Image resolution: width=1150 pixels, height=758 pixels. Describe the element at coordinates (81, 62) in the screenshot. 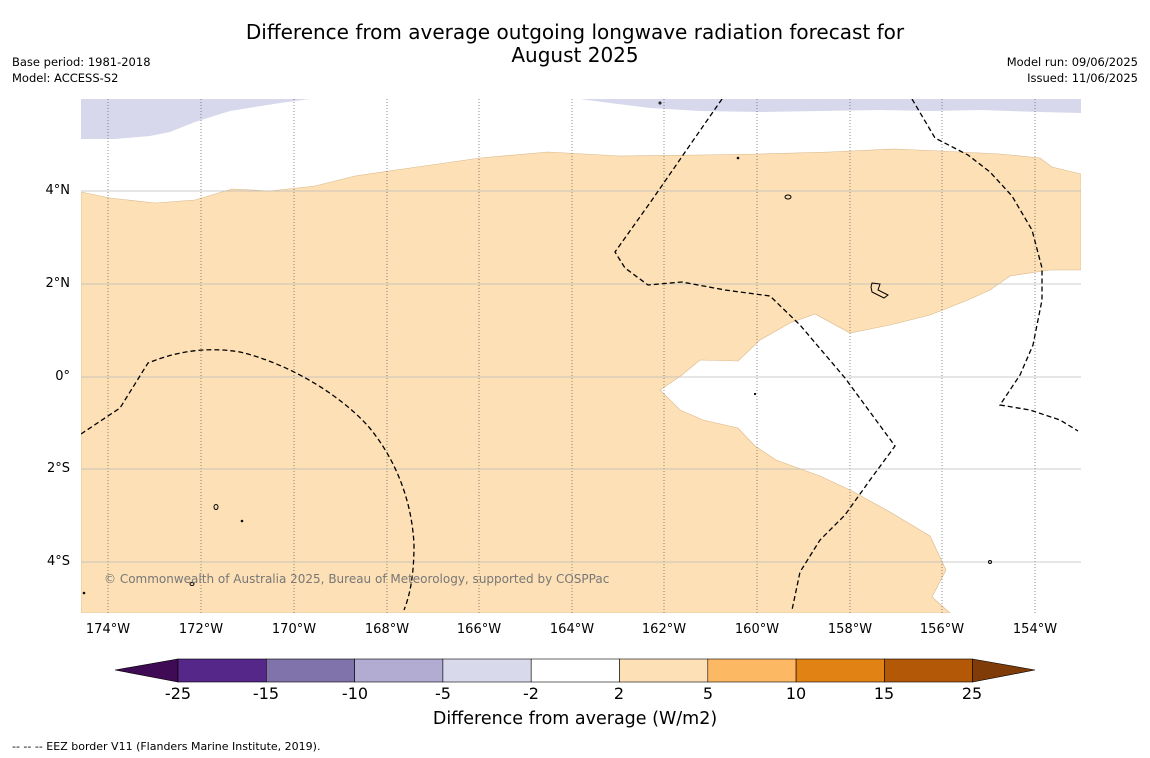

I see `base-period: Base period: 1981-2018` at that location.